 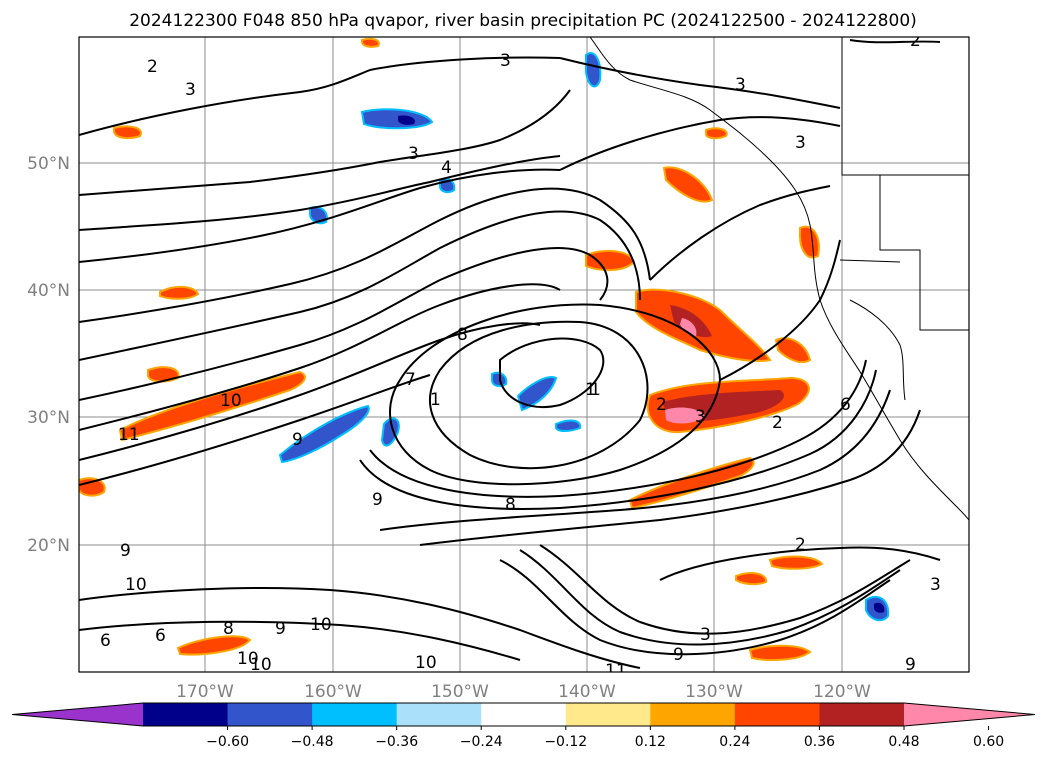 What do you see at coordinates (700, 83) in the screenshot?
I see `contour-2-ne` at bounding box center [700, 83].